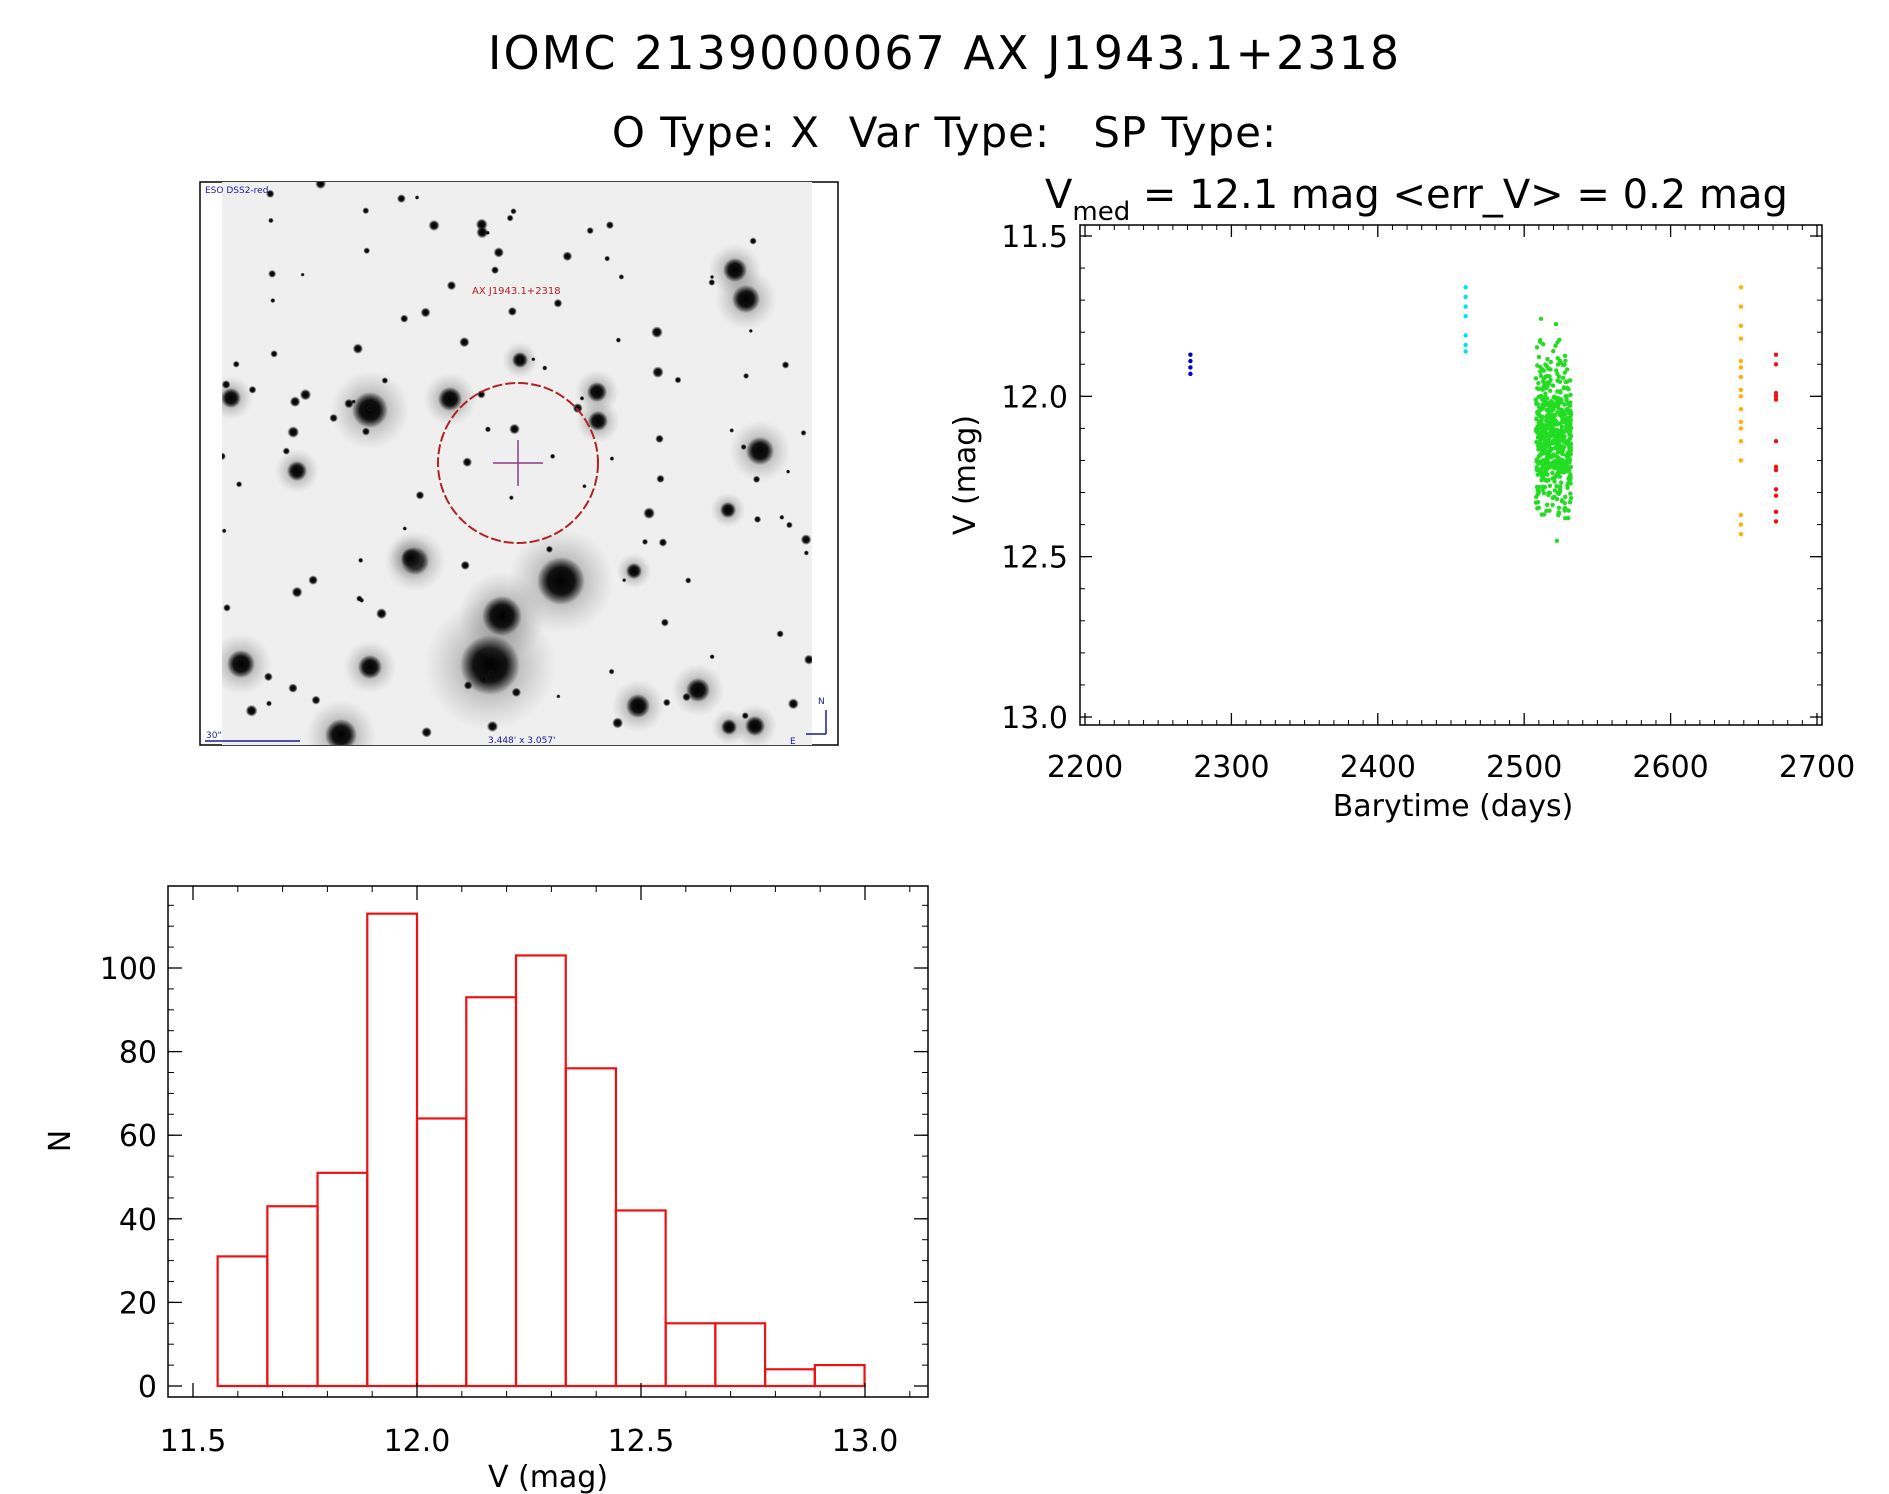  Describe the element at coordinates (236, 191) in the screenshot. I see `survey-label: ESO DSS2-red` at that location.